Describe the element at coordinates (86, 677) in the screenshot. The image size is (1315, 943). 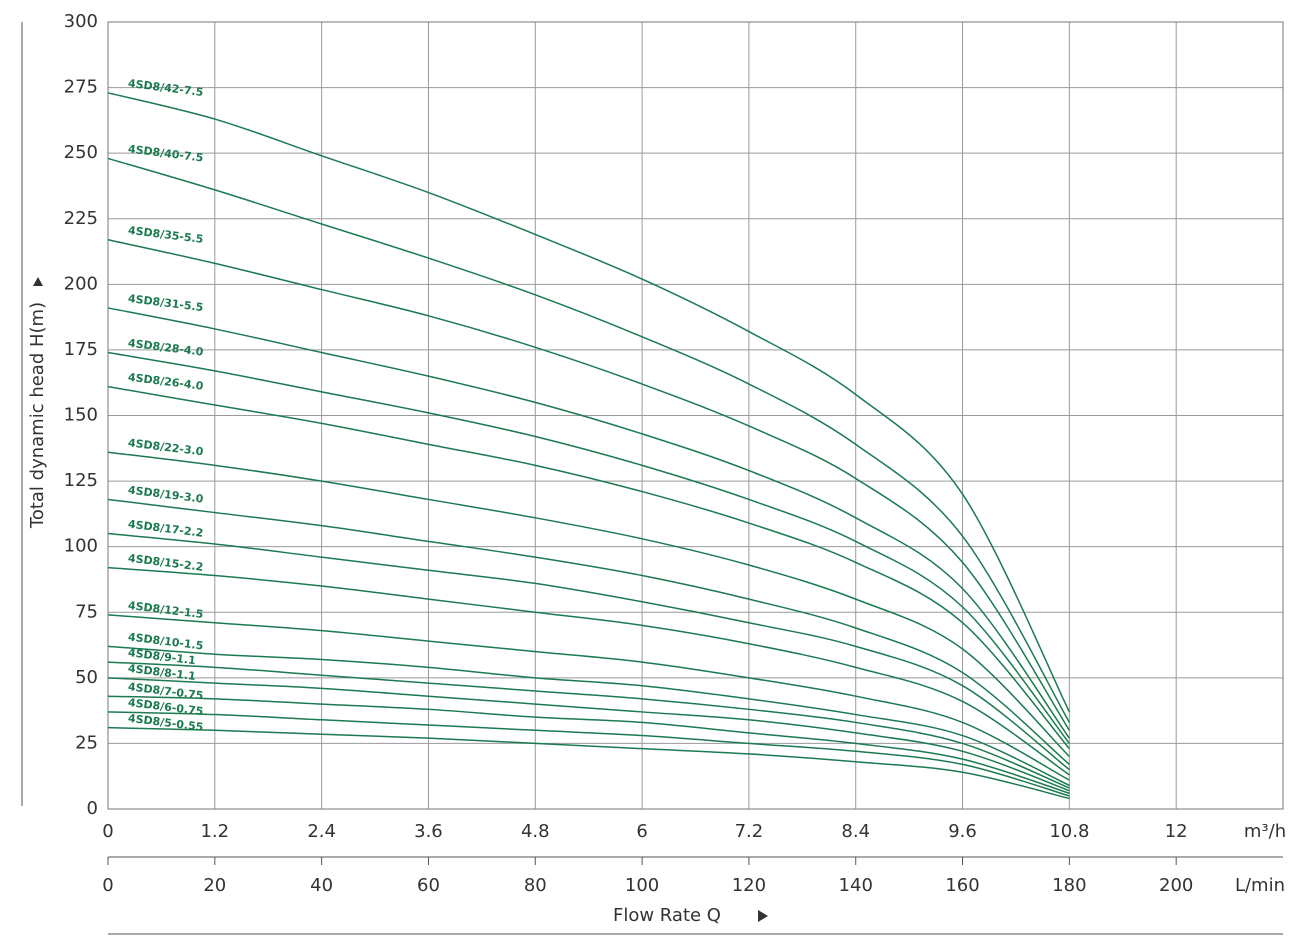
I see `y-tick-label: 50` at that location.